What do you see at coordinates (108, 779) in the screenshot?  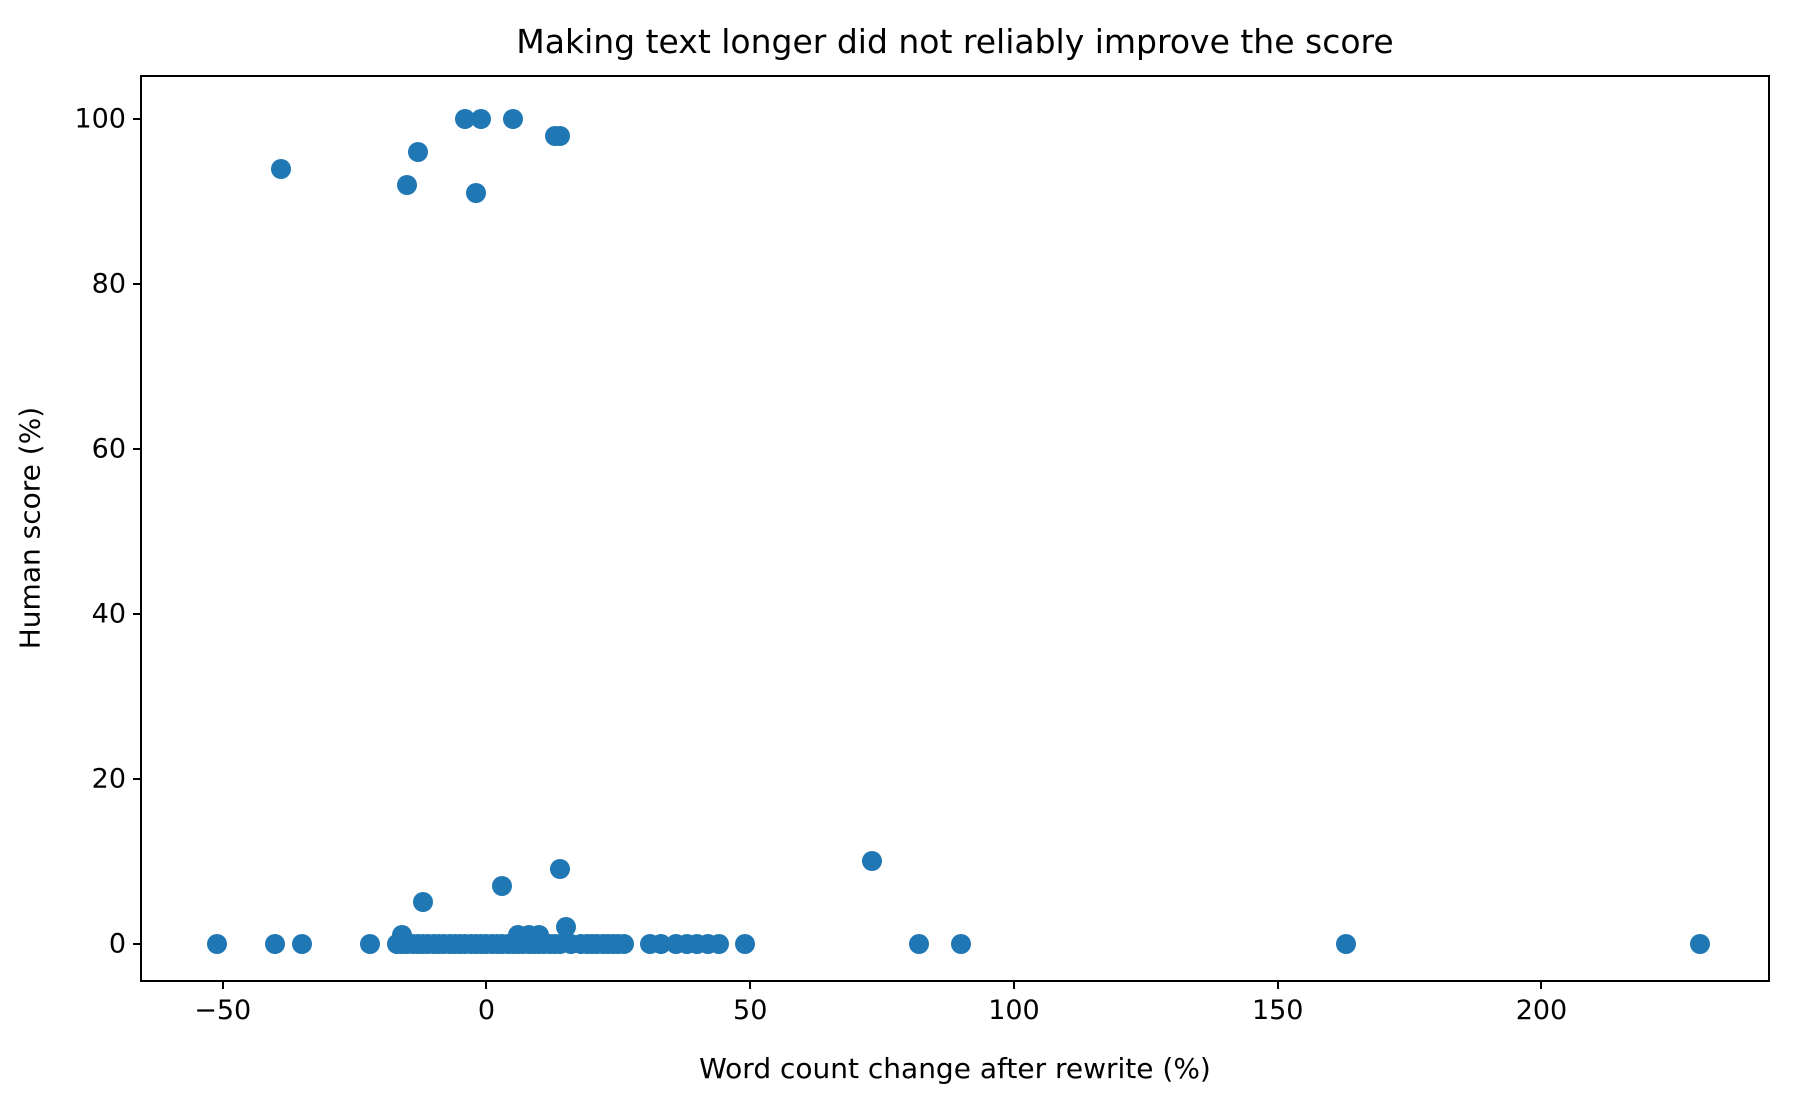 I see `y-tick-label: 20` at bounding box center [108, 779].